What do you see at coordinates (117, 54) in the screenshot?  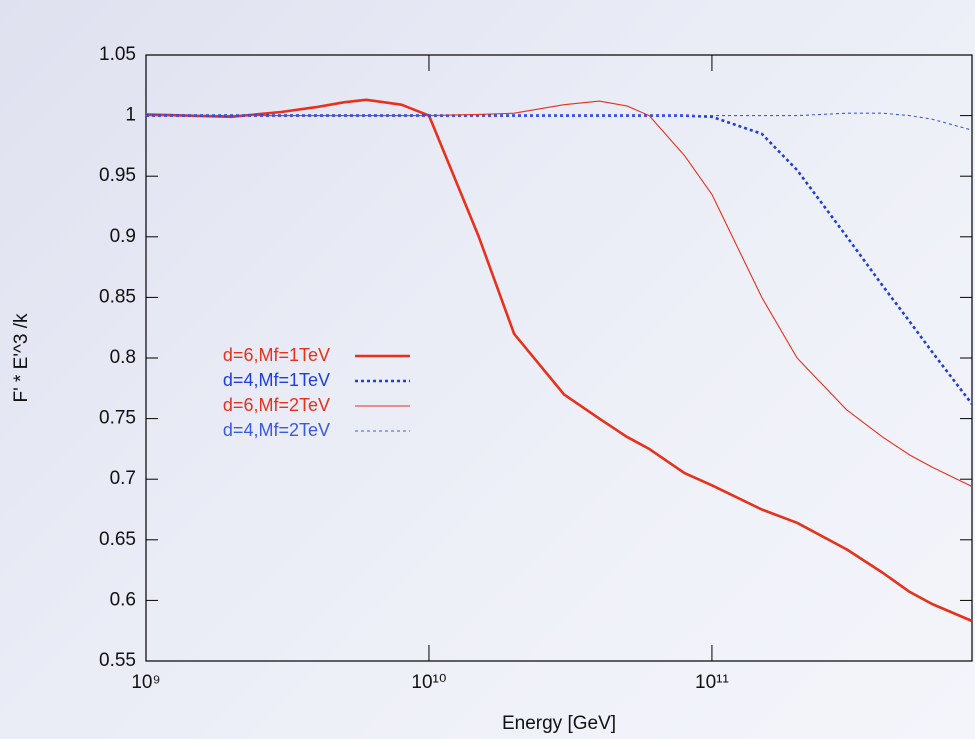 I see `y-tick-label: 1.05` at bounding box center [117, 54].